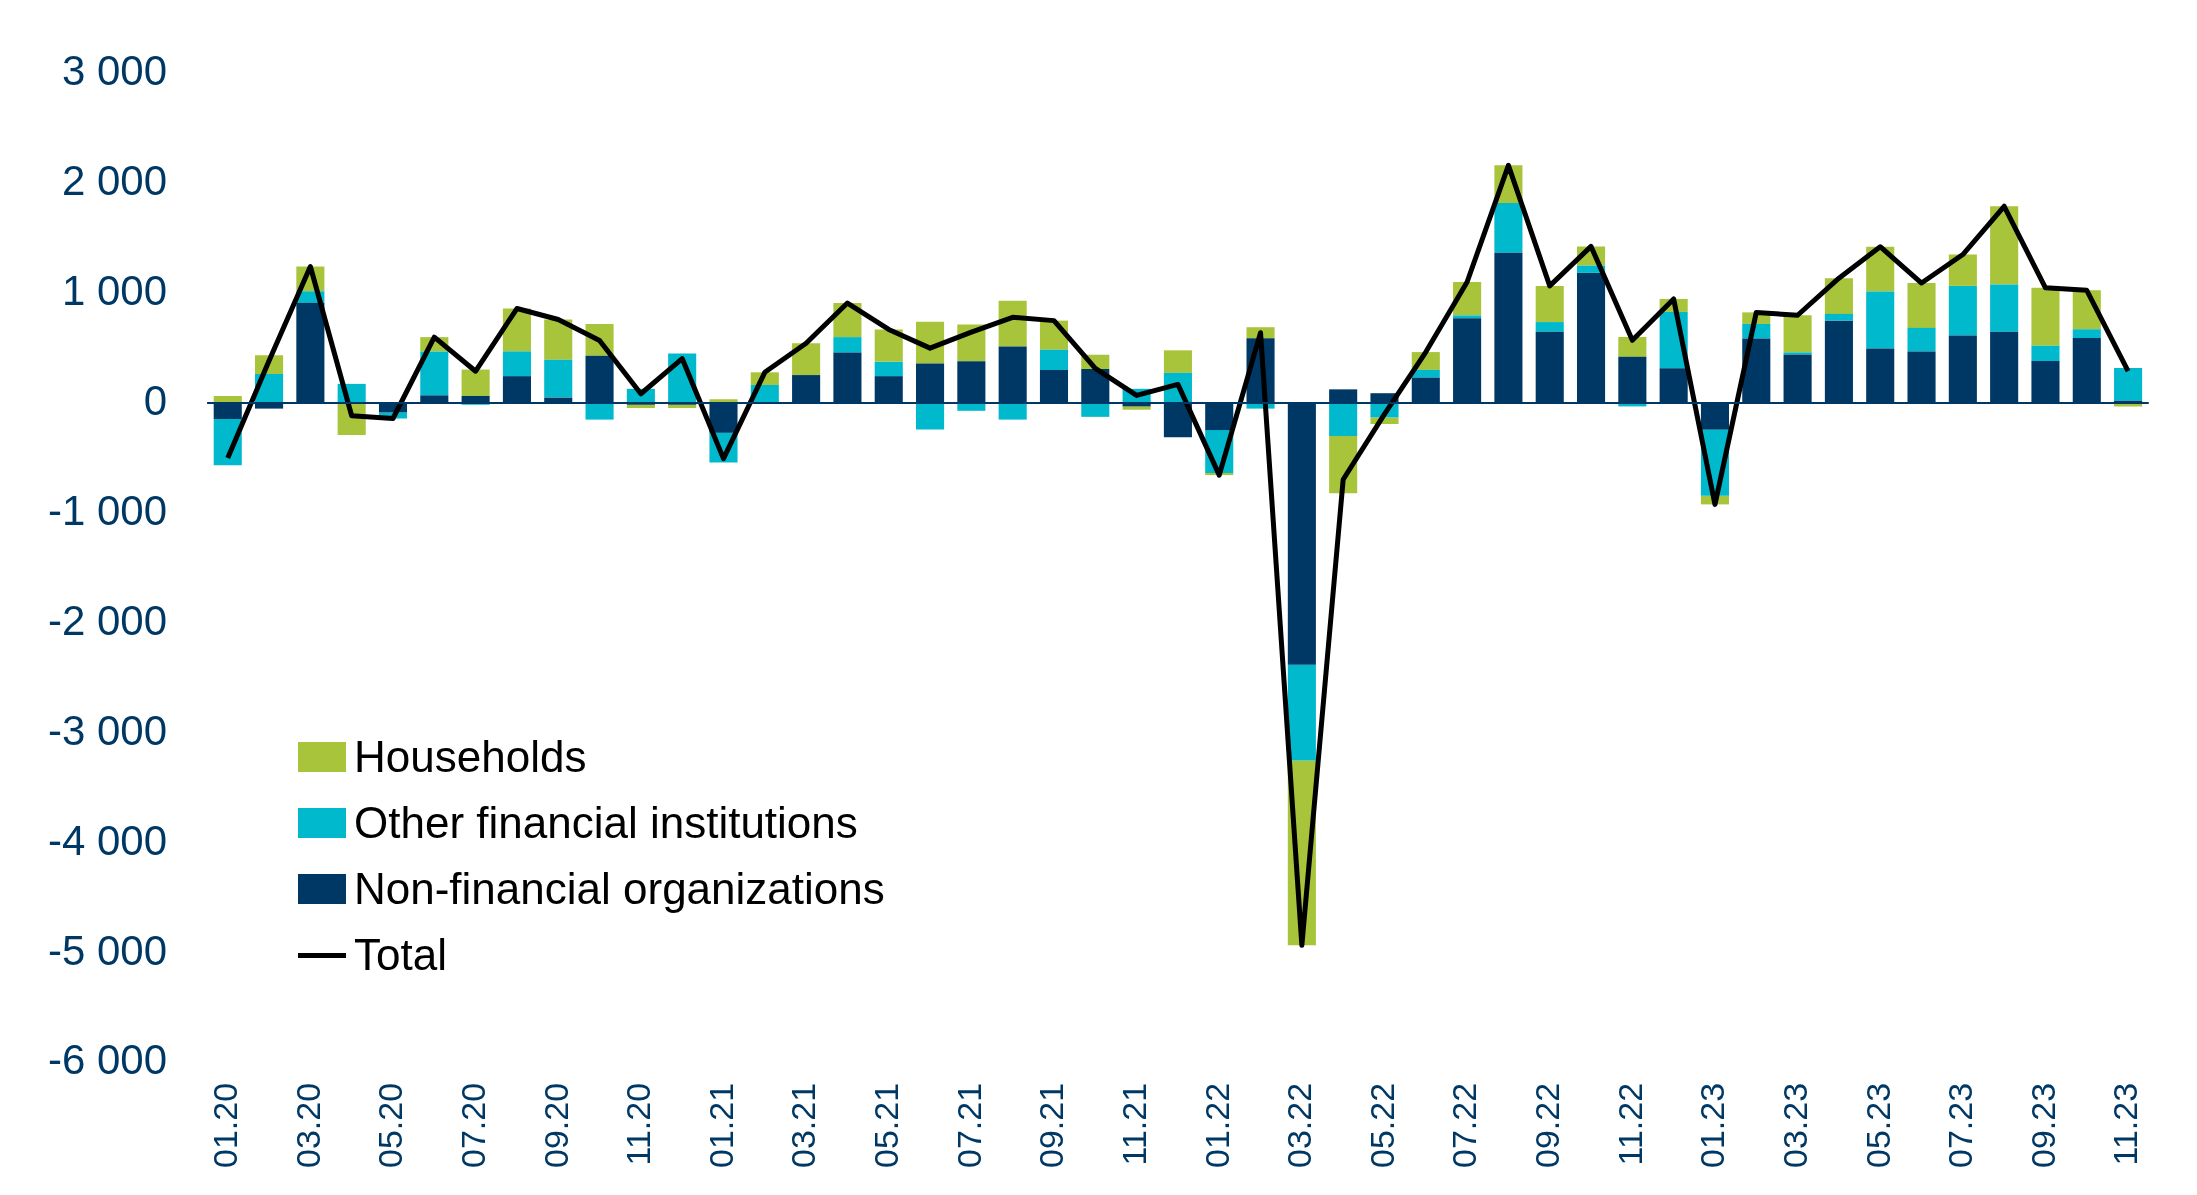 This screenshot has width=2197, height=1195. What do you see at coordinates (1712, 1125) in the screenshot?
I see `x-tick-label: 01.23` at bounding box center [1712, 1125].